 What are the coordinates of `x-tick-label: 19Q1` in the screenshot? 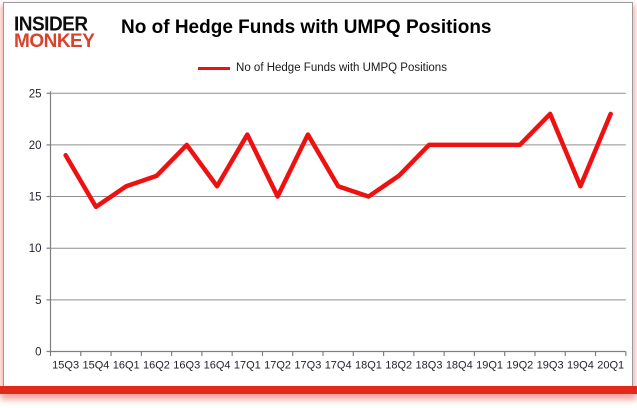 It's located at (489, 366).